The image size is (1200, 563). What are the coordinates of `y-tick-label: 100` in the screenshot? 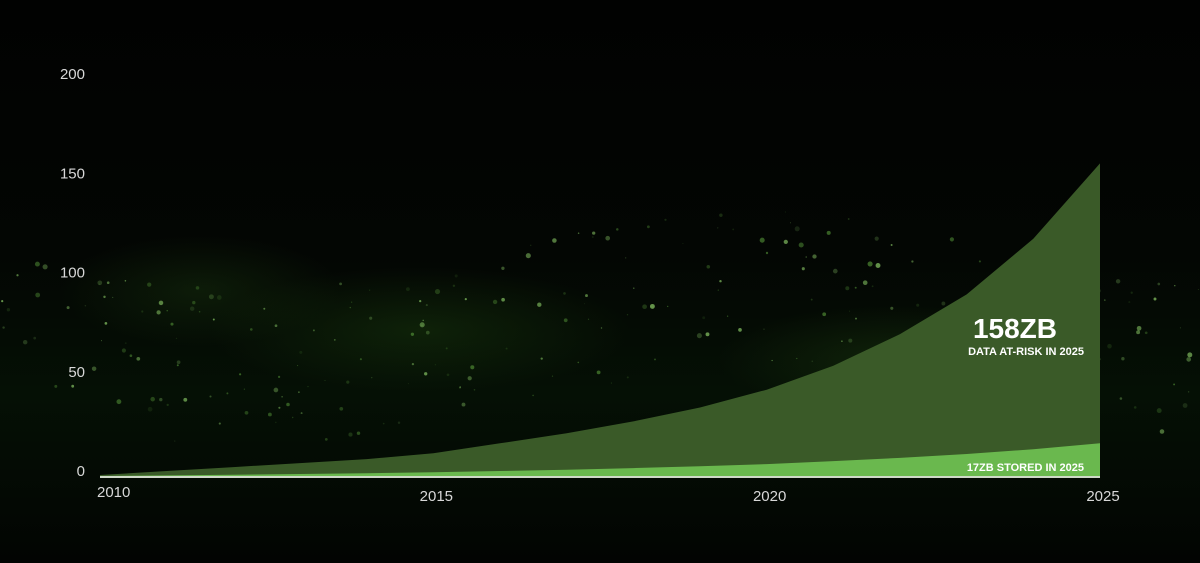 It's located at (72, 273).